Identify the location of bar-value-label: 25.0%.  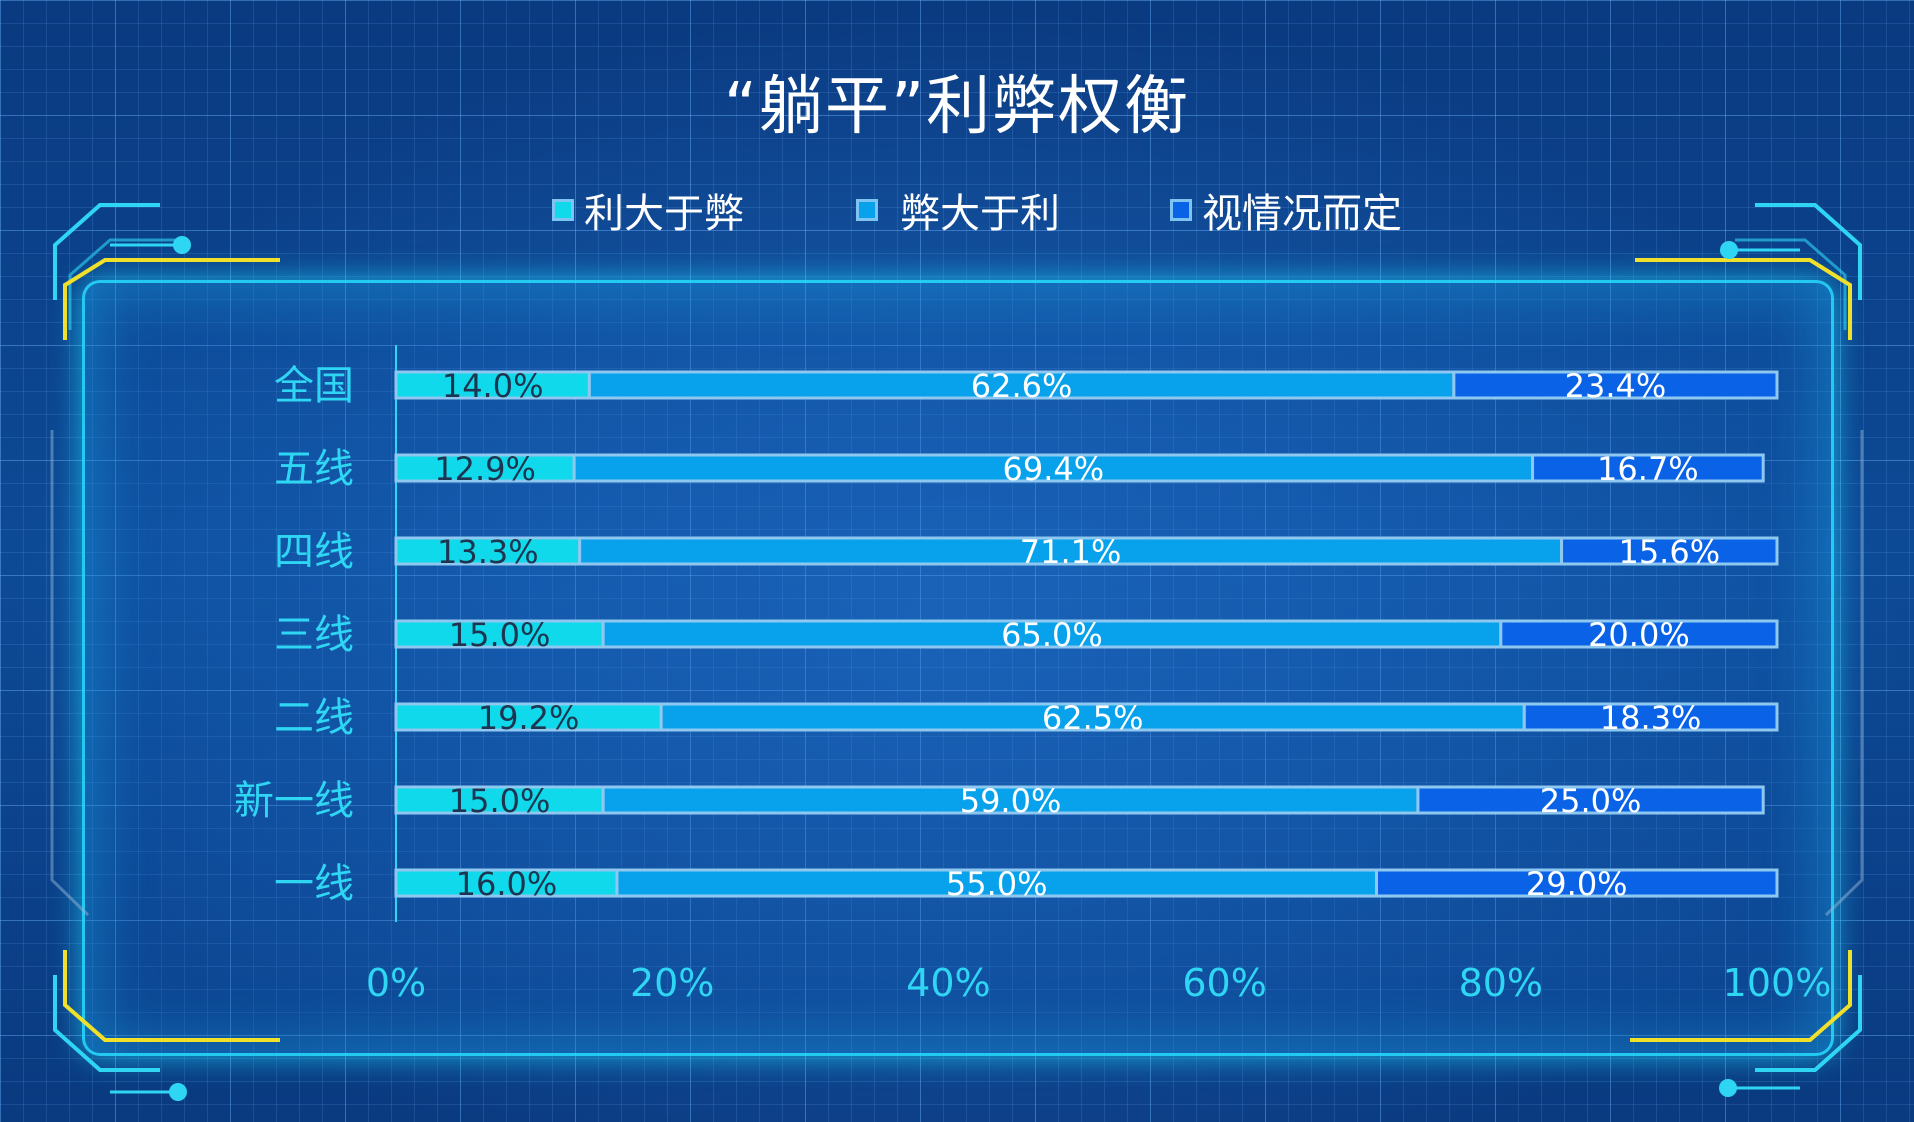
(1591, 801).